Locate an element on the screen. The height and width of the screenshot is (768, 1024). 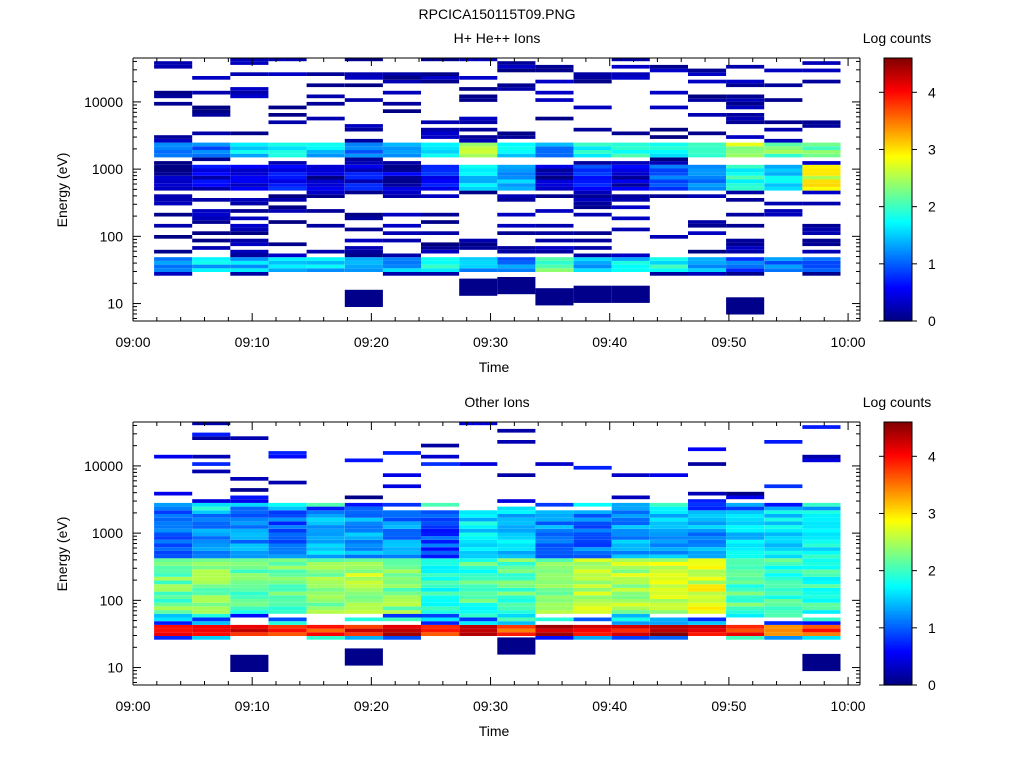
colorbar-tick-label: 2 is located at coordinates (932, 571).